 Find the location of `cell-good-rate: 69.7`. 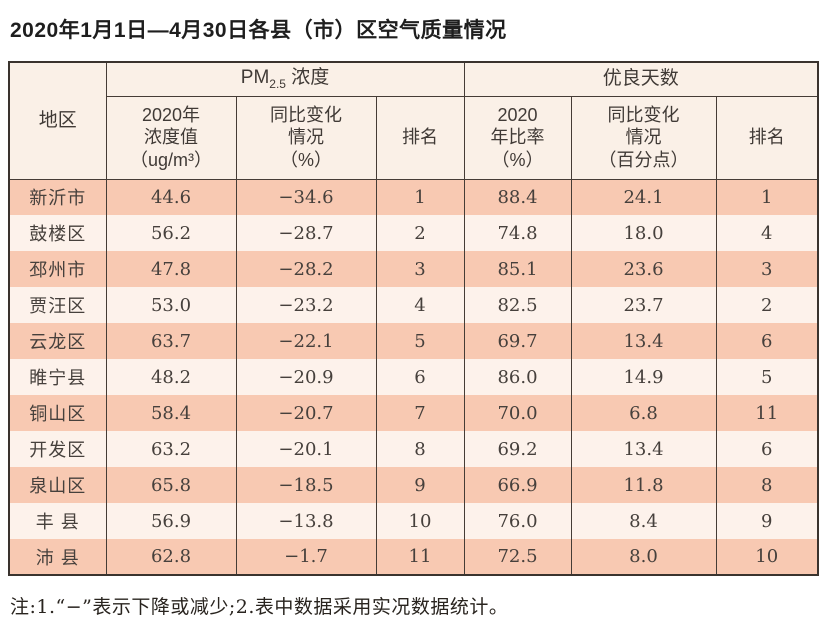

cell-good-rate: 69.7 is located at coordinates (517, 341).